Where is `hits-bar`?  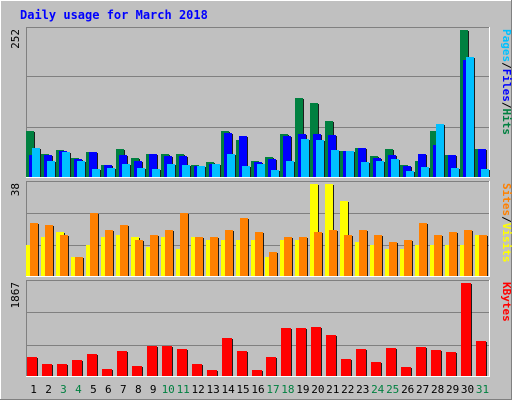 hits-bar is located at coordinates (30, 154).